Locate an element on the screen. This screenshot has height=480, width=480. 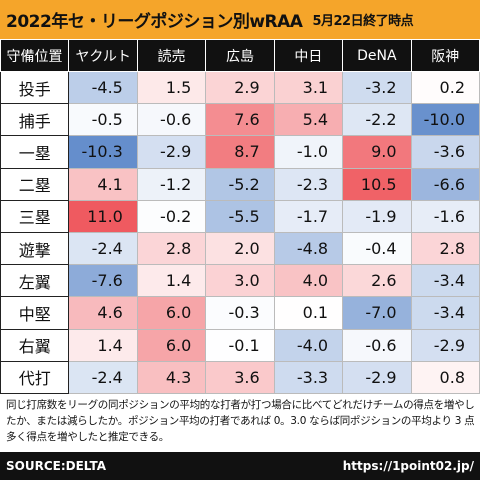
source-label: SOURCE:DELTA is located at coordinates (56, 466).